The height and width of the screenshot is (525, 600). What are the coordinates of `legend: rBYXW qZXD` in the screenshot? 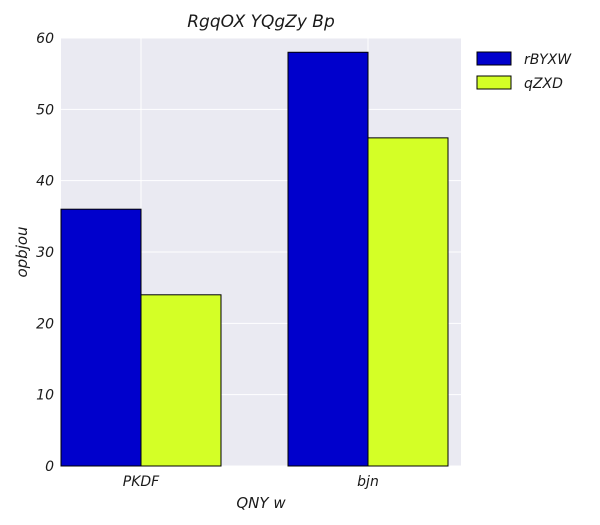 It's located at (524, 71).